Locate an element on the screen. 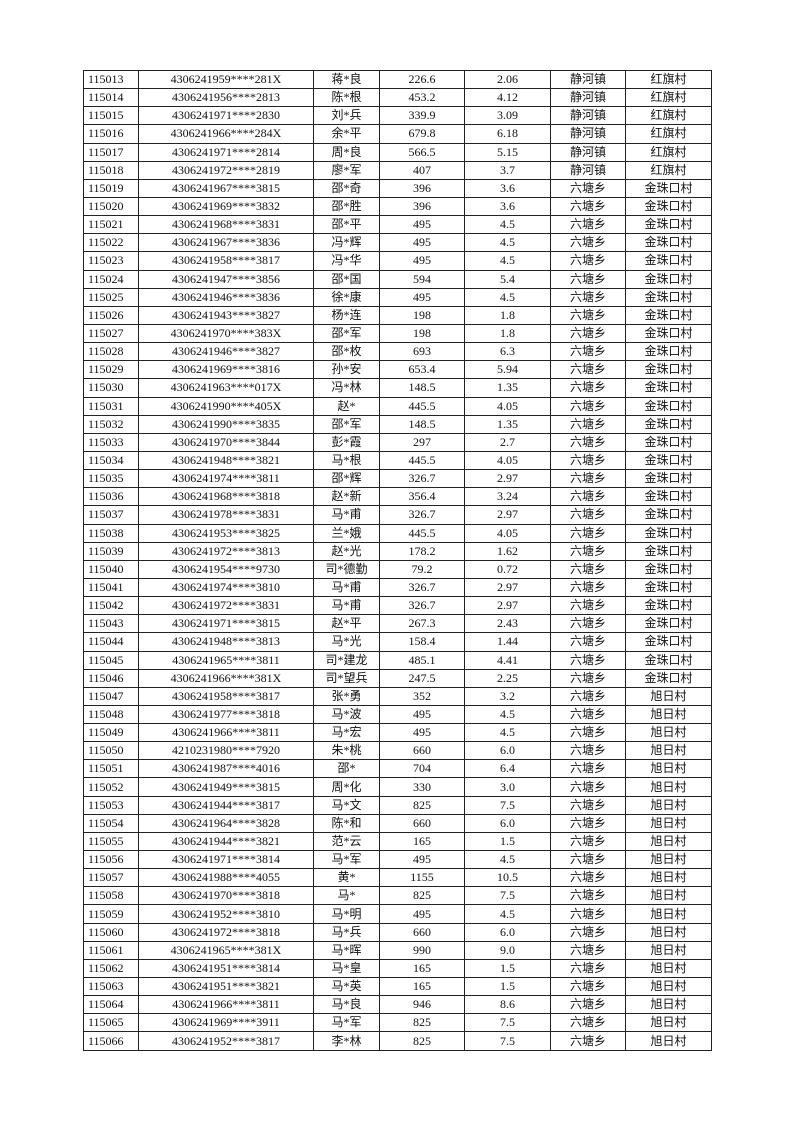  cell-amount: 165 is located at coordinates (422, 841).